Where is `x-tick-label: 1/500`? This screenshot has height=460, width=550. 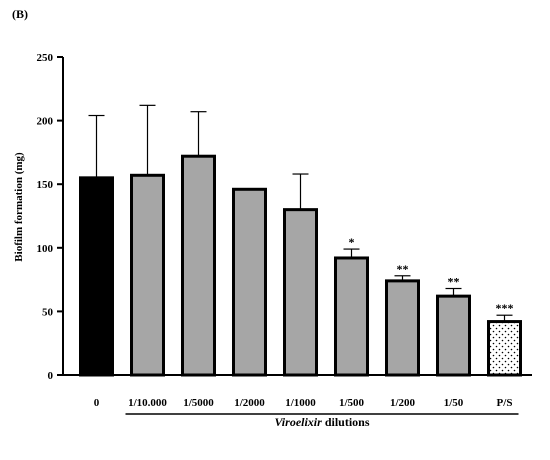
x-tick-label: 1/500 is located at coordinates (352, 403).